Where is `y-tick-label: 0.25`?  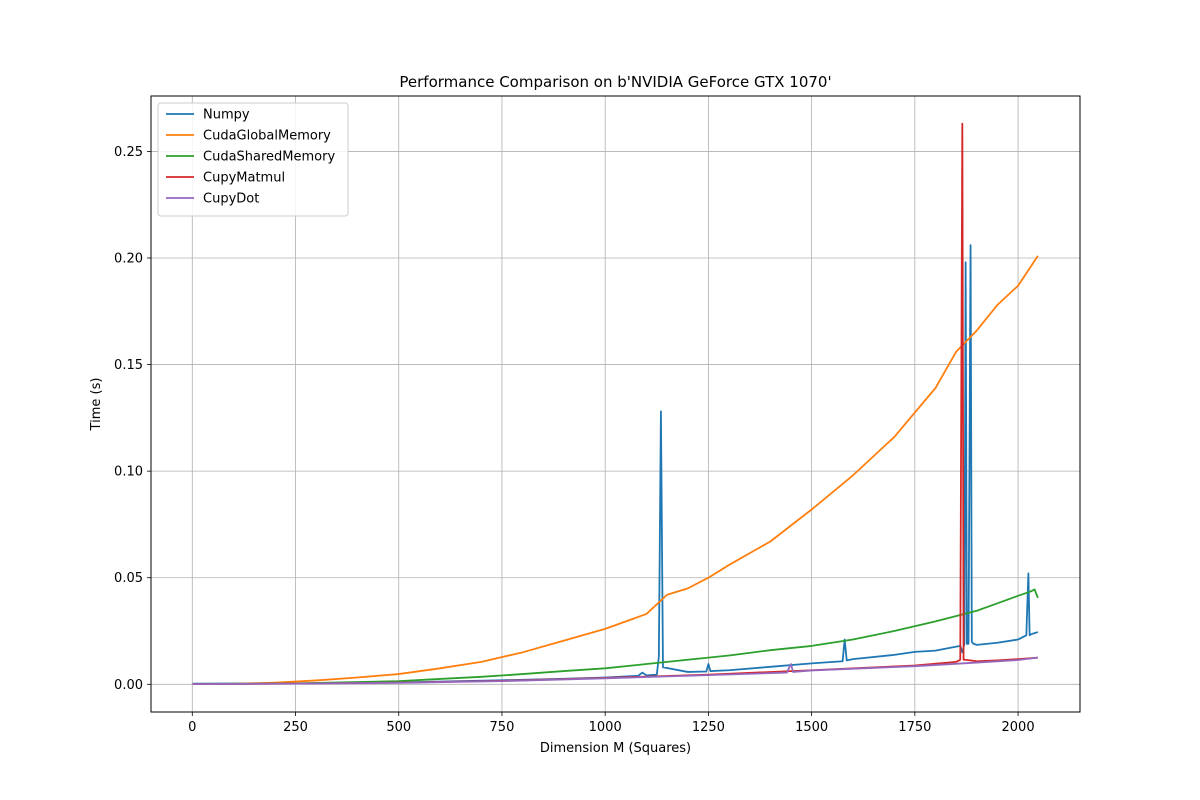
y-tick-label: 0.25 is located at coordinates (128, 152).